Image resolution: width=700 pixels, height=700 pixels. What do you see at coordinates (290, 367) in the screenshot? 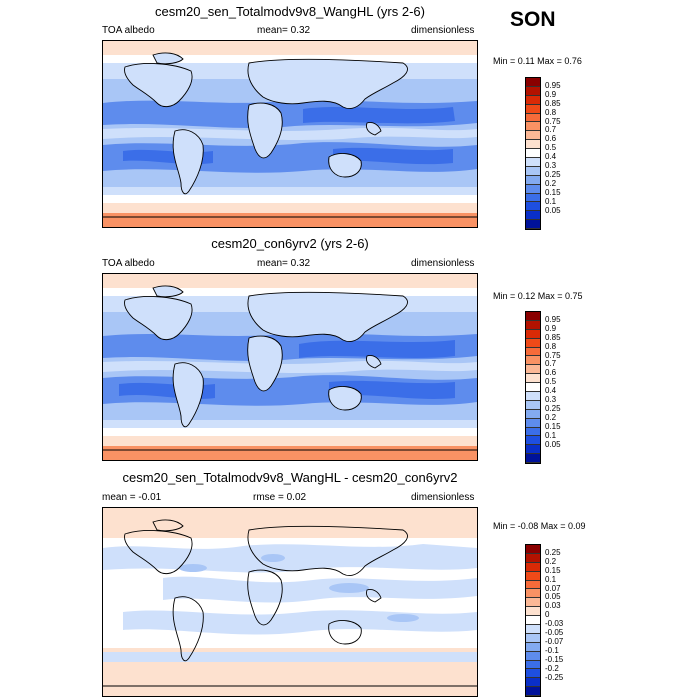
I see `panel-2-map` at bounding box center [290, 367].